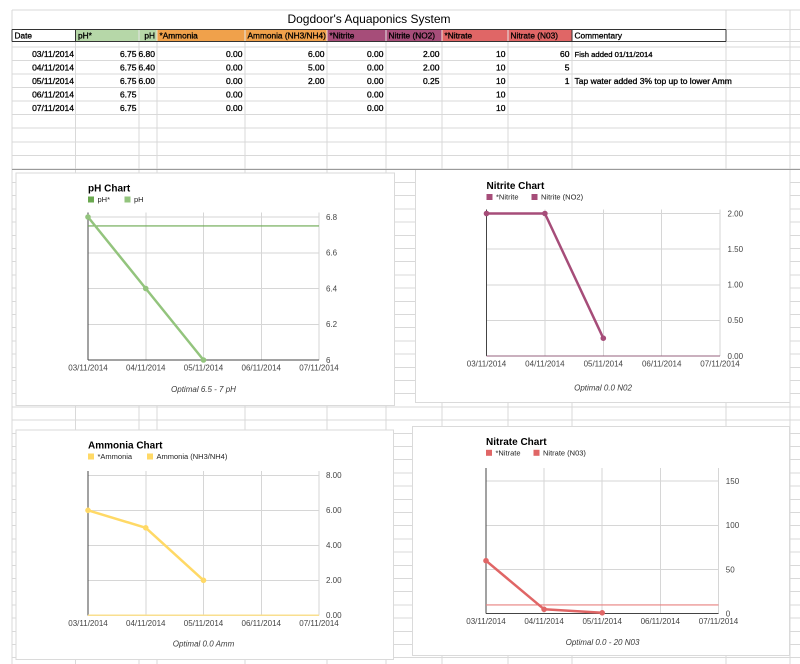  What do you see at coordinates (567, 68) in the screenshot?
I see `svg-text: 5` at bounding box center [567, 68].